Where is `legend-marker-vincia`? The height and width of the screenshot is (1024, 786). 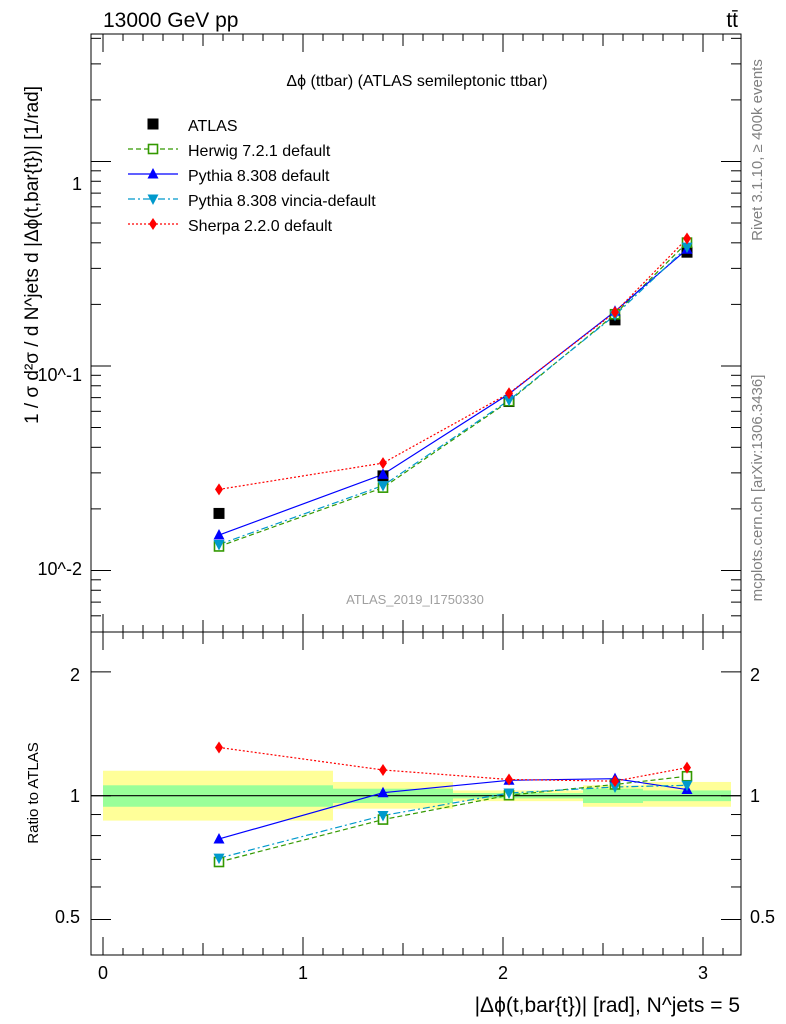 legend-marker-vincia is located at coordinates (153, 199).